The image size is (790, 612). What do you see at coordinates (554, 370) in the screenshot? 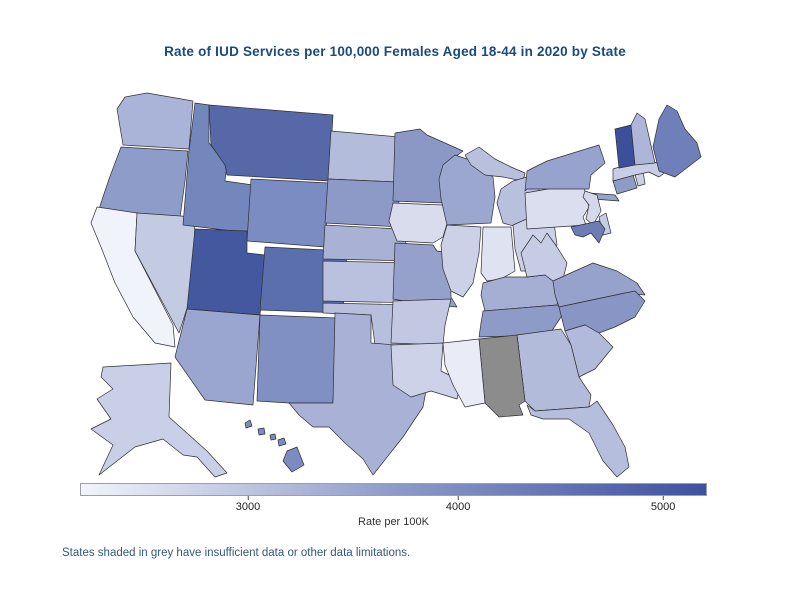
I see `state-GA` at bounding box center [554, 370].